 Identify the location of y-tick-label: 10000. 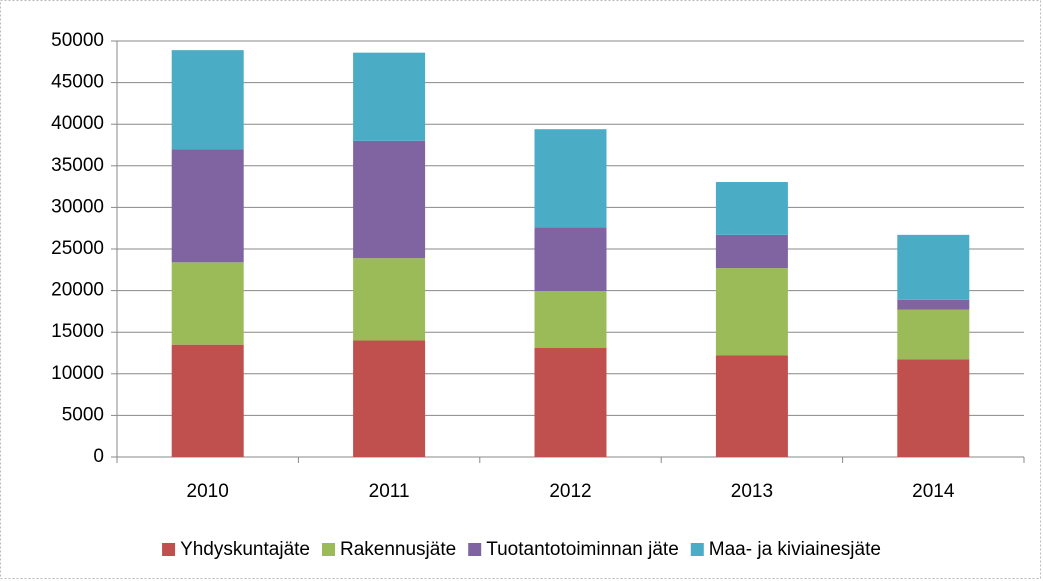
(77, 373).